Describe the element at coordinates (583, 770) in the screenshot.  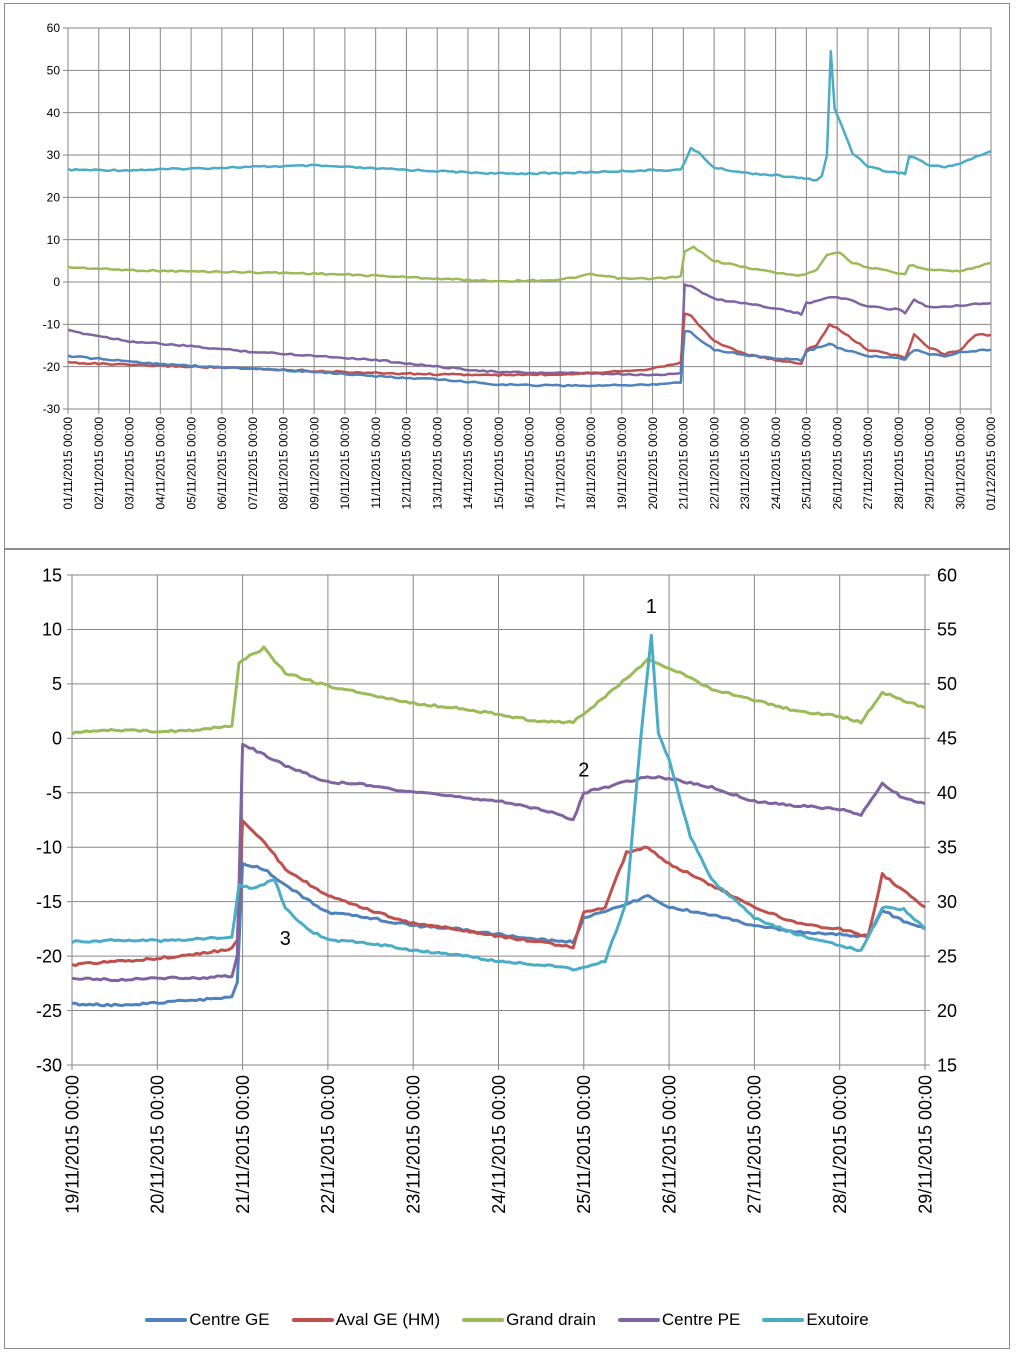
I see `annotation-label: 2` at that location.